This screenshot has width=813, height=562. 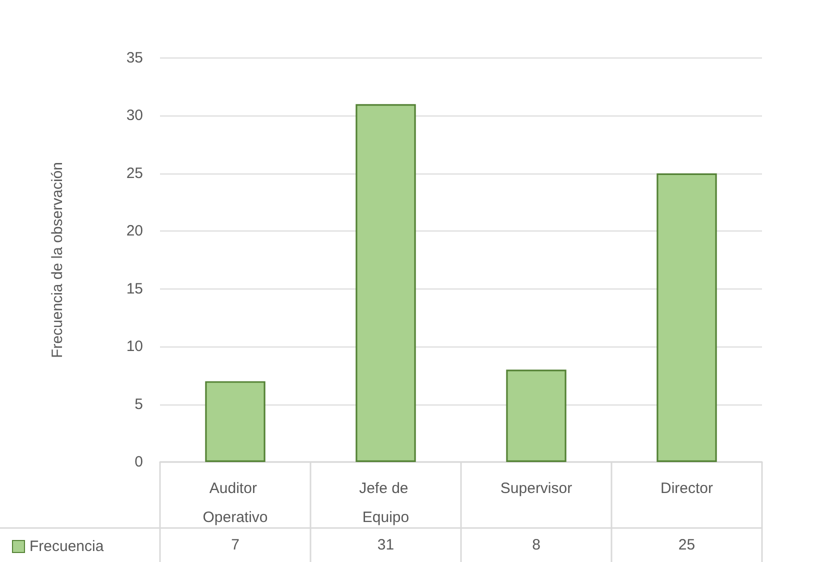 I want to click on y-axis-title: Frecuencia de la observación, so click(x=57, y=260).